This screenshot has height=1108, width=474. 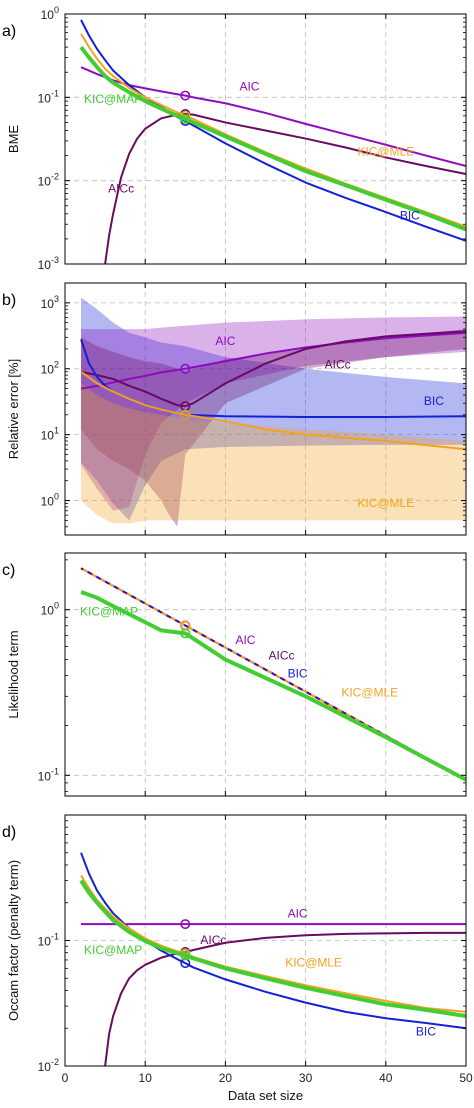 What do you see at coordinates (8, 570) in the screenshot?
I see `panel-label: c)` at bounding box center [8, 570].